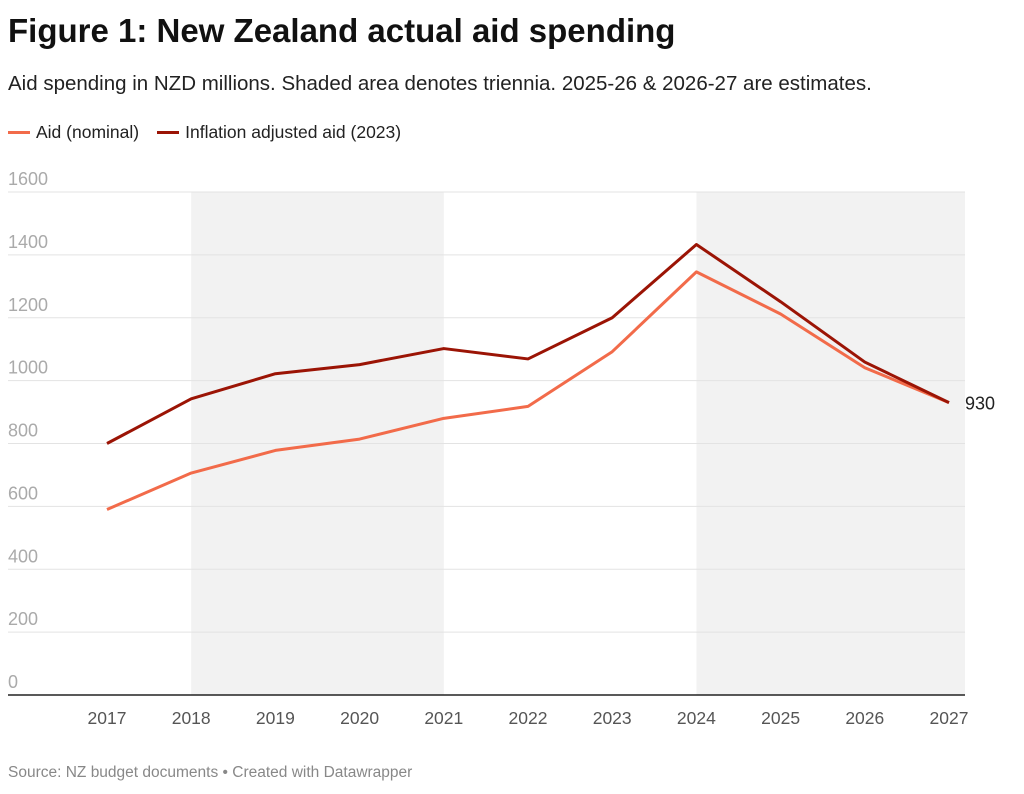 Image resolution: width=1024 pixels, height=794 pixels. Describe the element at coordinates (528, 718) in the screenshot. I see `x-tick-label: 2022` at that location.